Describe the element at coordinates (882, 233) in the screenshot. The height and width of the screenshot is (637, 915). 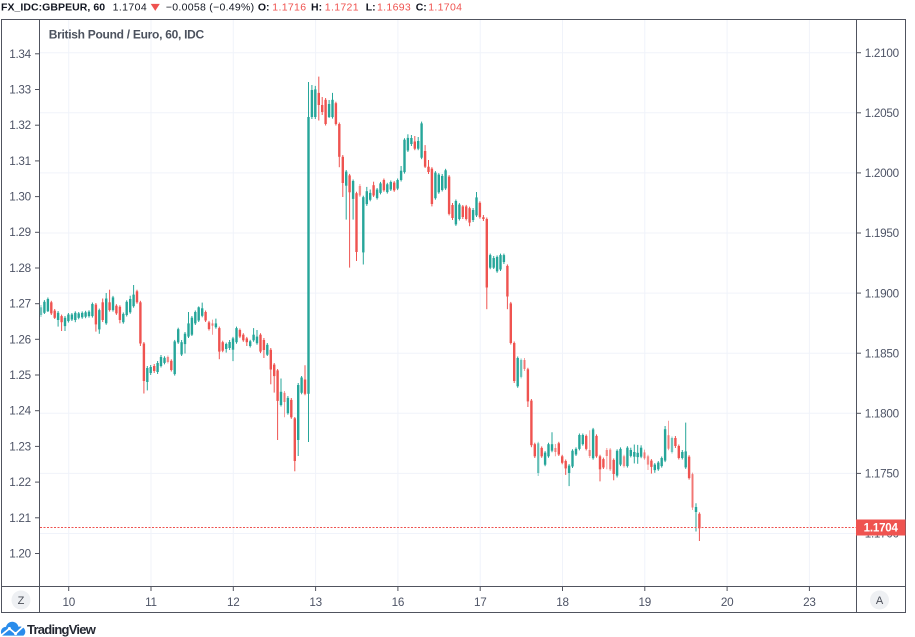
I see `svg-text: 1.1950` at that location.